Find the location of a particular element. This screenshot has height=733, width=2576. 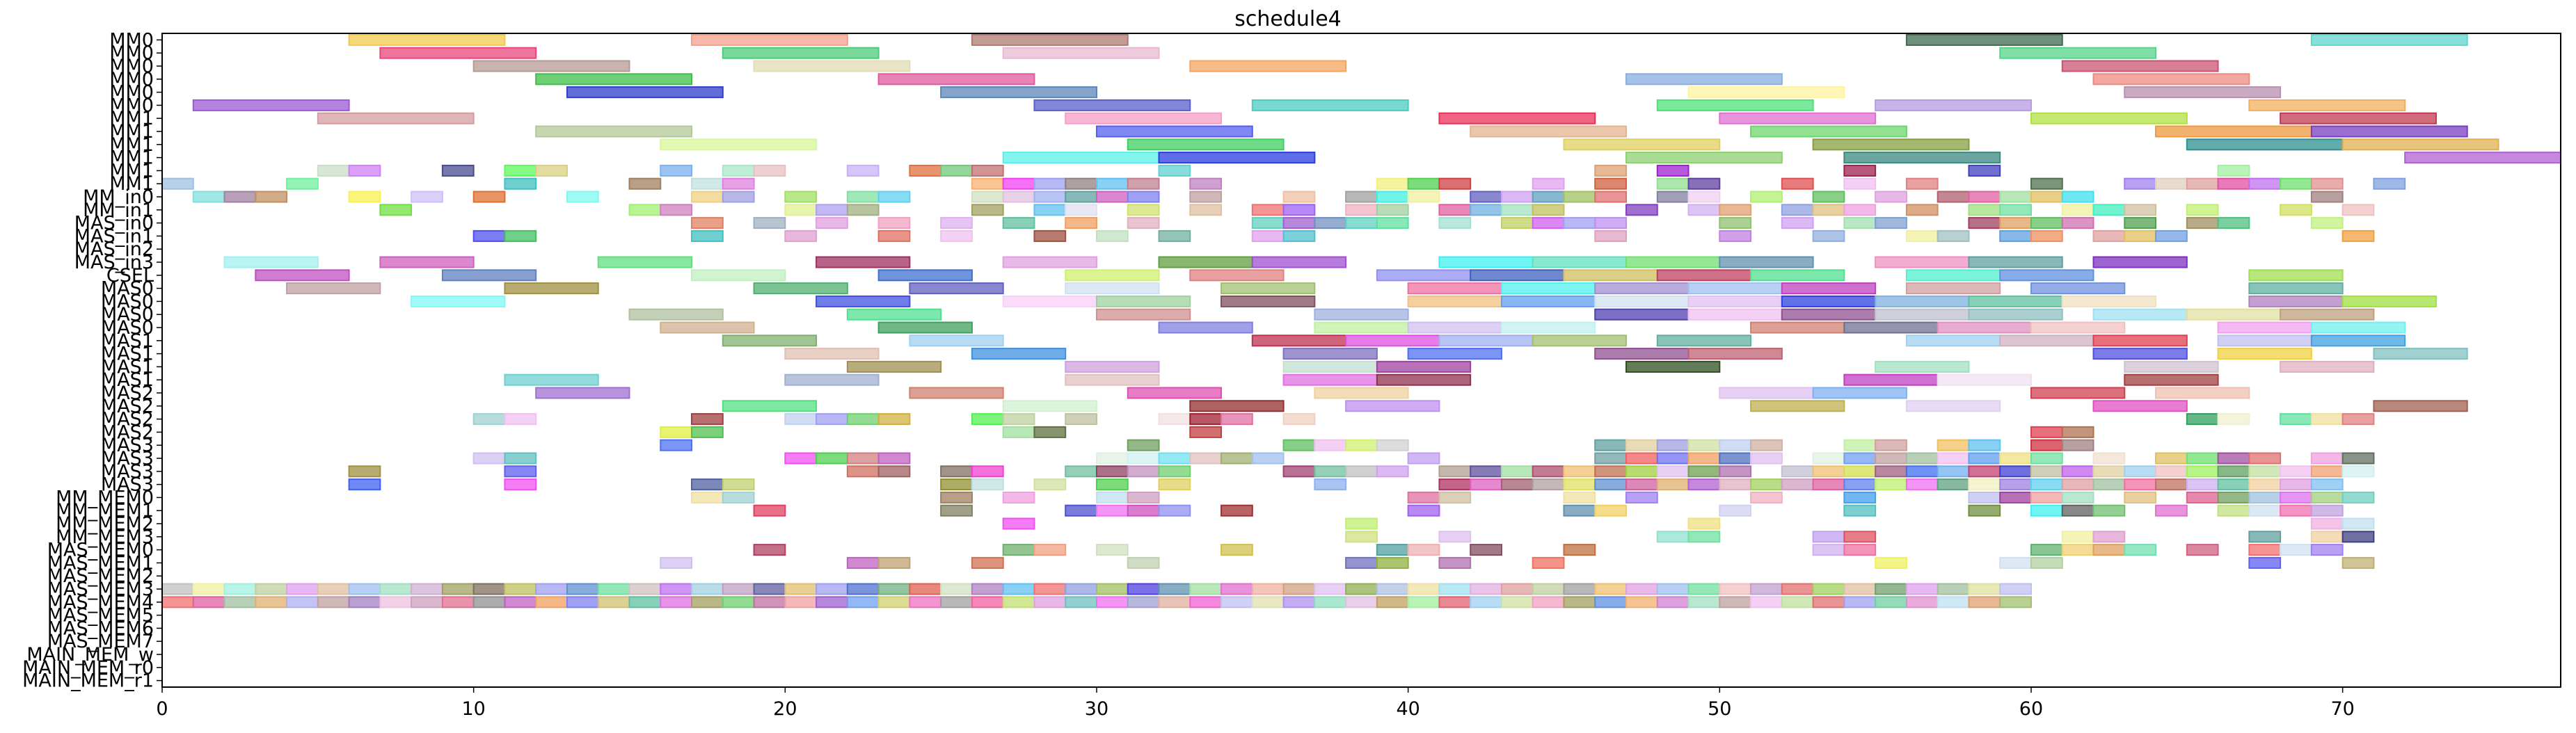

y-tick-label: MAS_in2 is located at coordinates (114, 249).